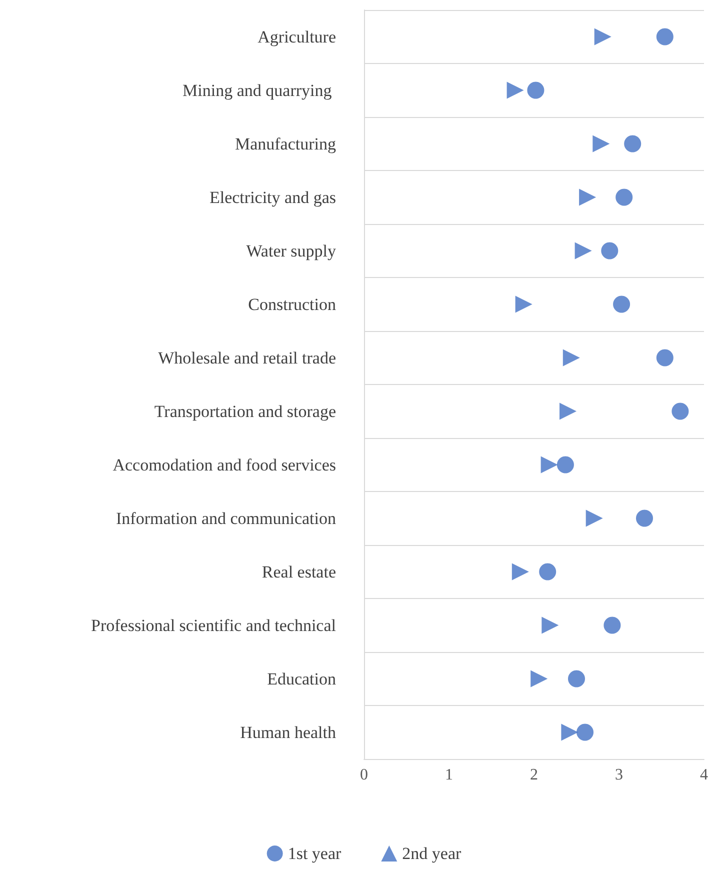 This screenshot has width=728, height=885. What do you see at coordinates (432, 853) in the screenshot?
I see `legend-label: 2nd year` at bounding box center [432, 853].